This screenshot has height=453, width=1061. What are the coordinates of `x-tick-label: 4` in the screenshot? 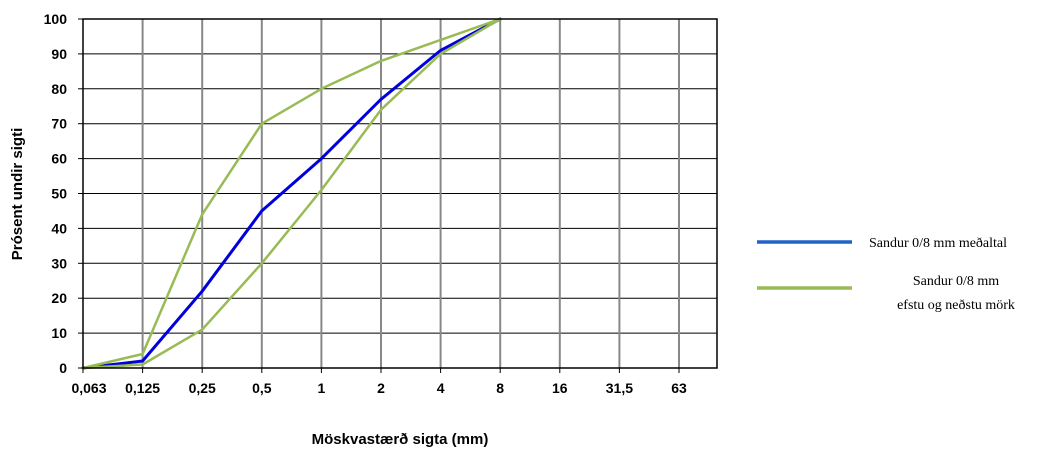 It's located at (441, 388).